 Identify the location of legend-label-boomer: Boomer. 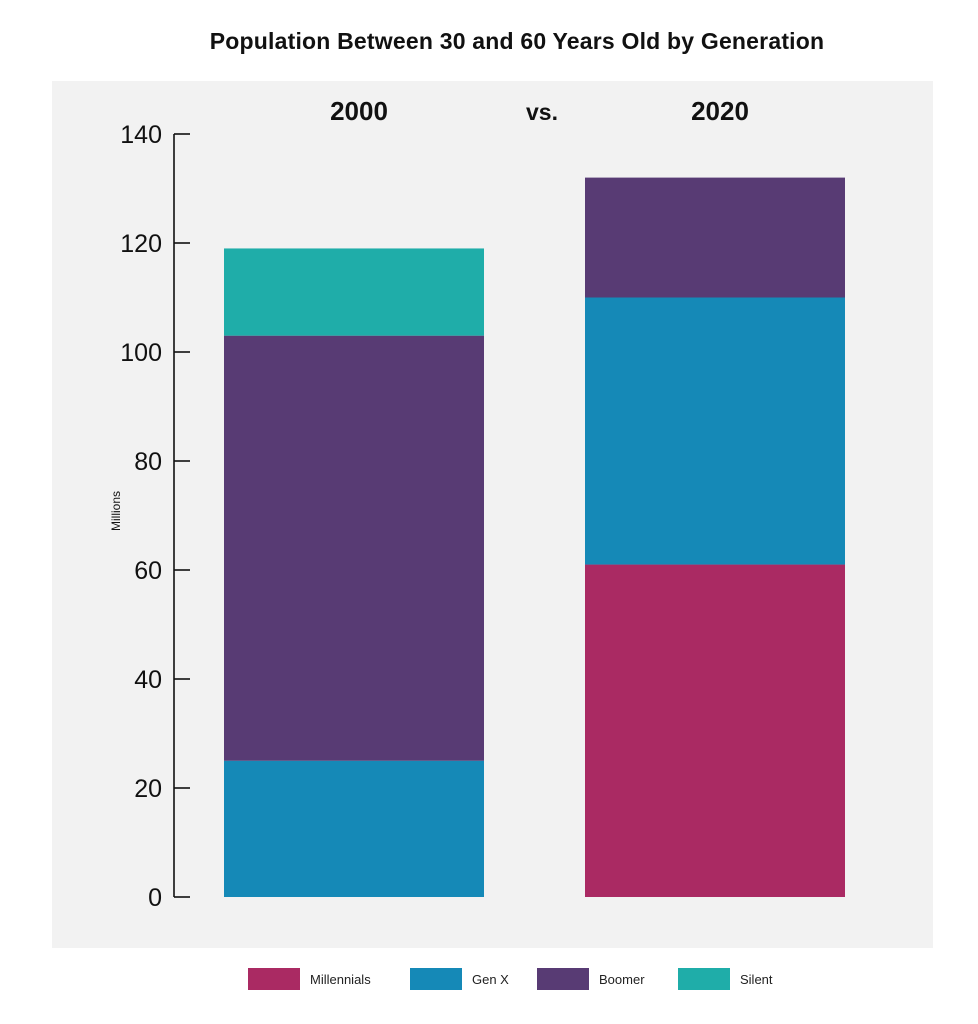
(622, 979).